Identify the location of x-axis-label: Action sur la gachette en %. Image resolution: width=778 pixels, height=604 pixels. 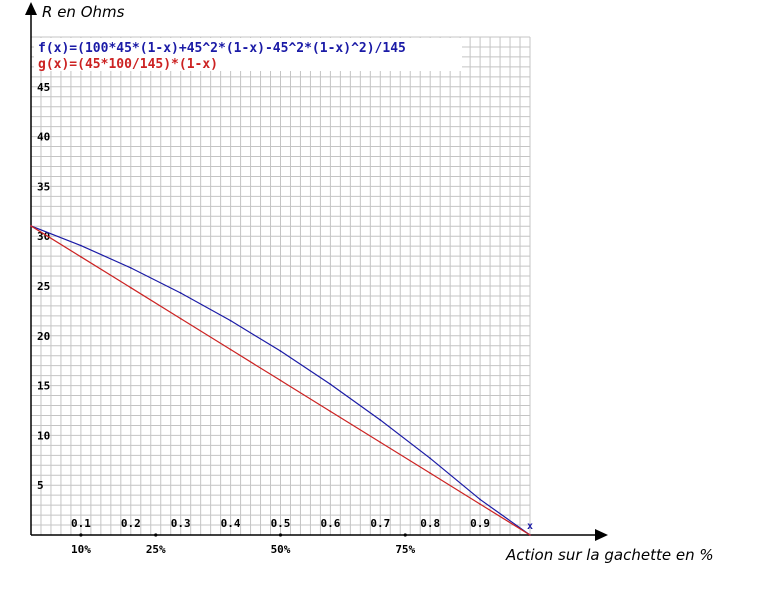
(609, 555).